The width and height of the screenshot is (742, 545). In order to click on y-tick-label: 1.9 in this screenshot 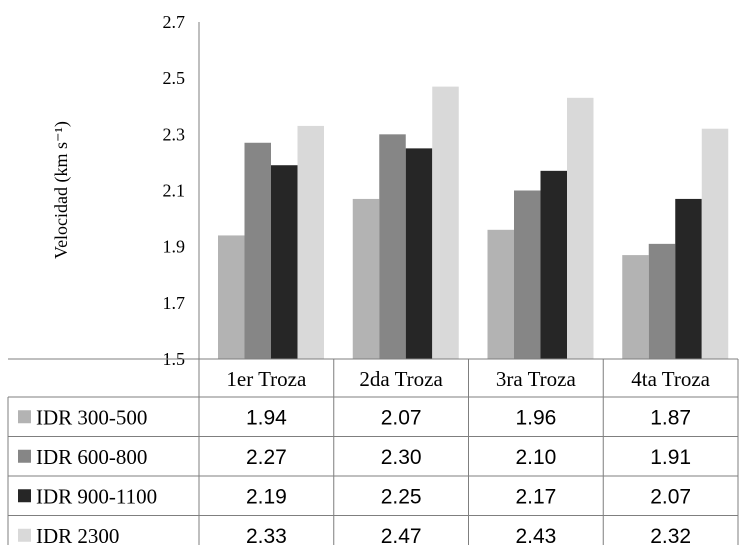, I will do `click(174, 247)`.